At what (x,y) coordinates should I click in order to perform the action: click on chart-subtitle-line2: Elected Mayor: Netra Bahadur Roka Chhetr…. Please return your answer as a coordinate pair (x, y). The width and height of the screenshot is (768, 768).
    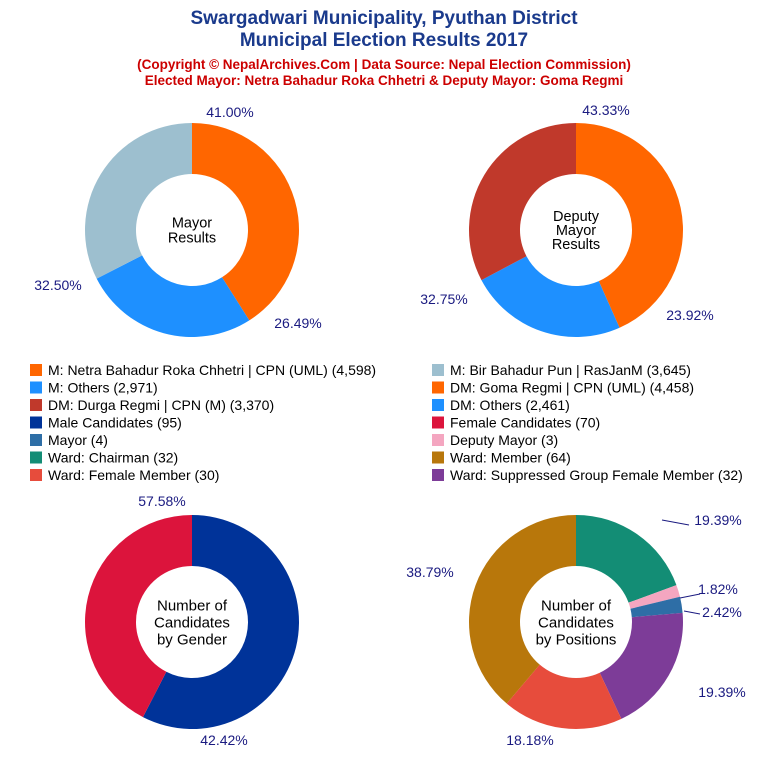
    Looking at the image, I should click on (384, 80).